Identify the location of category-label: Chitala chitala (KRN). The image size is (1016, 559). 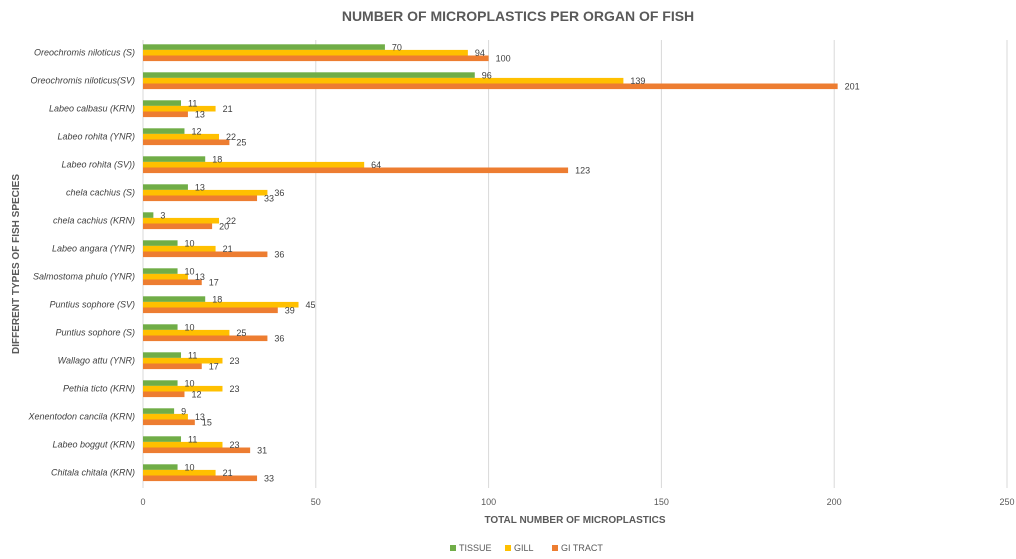
(93, 473).